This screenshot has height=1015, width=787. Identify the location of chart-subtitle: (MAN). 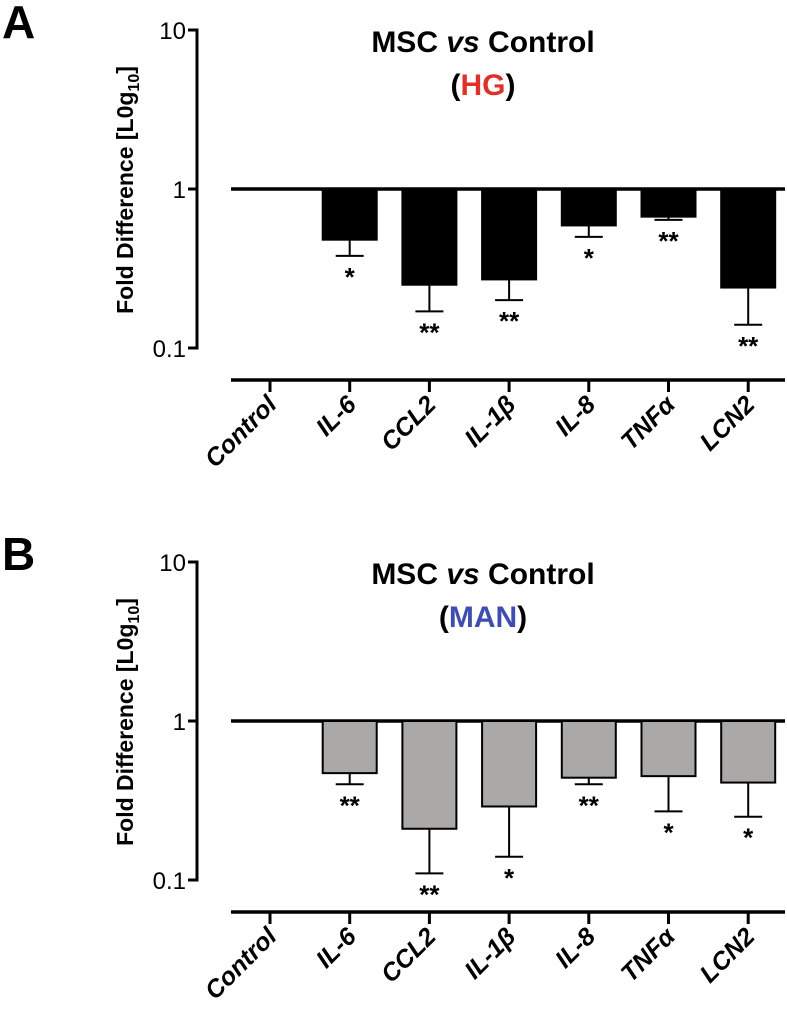
(483, 617).